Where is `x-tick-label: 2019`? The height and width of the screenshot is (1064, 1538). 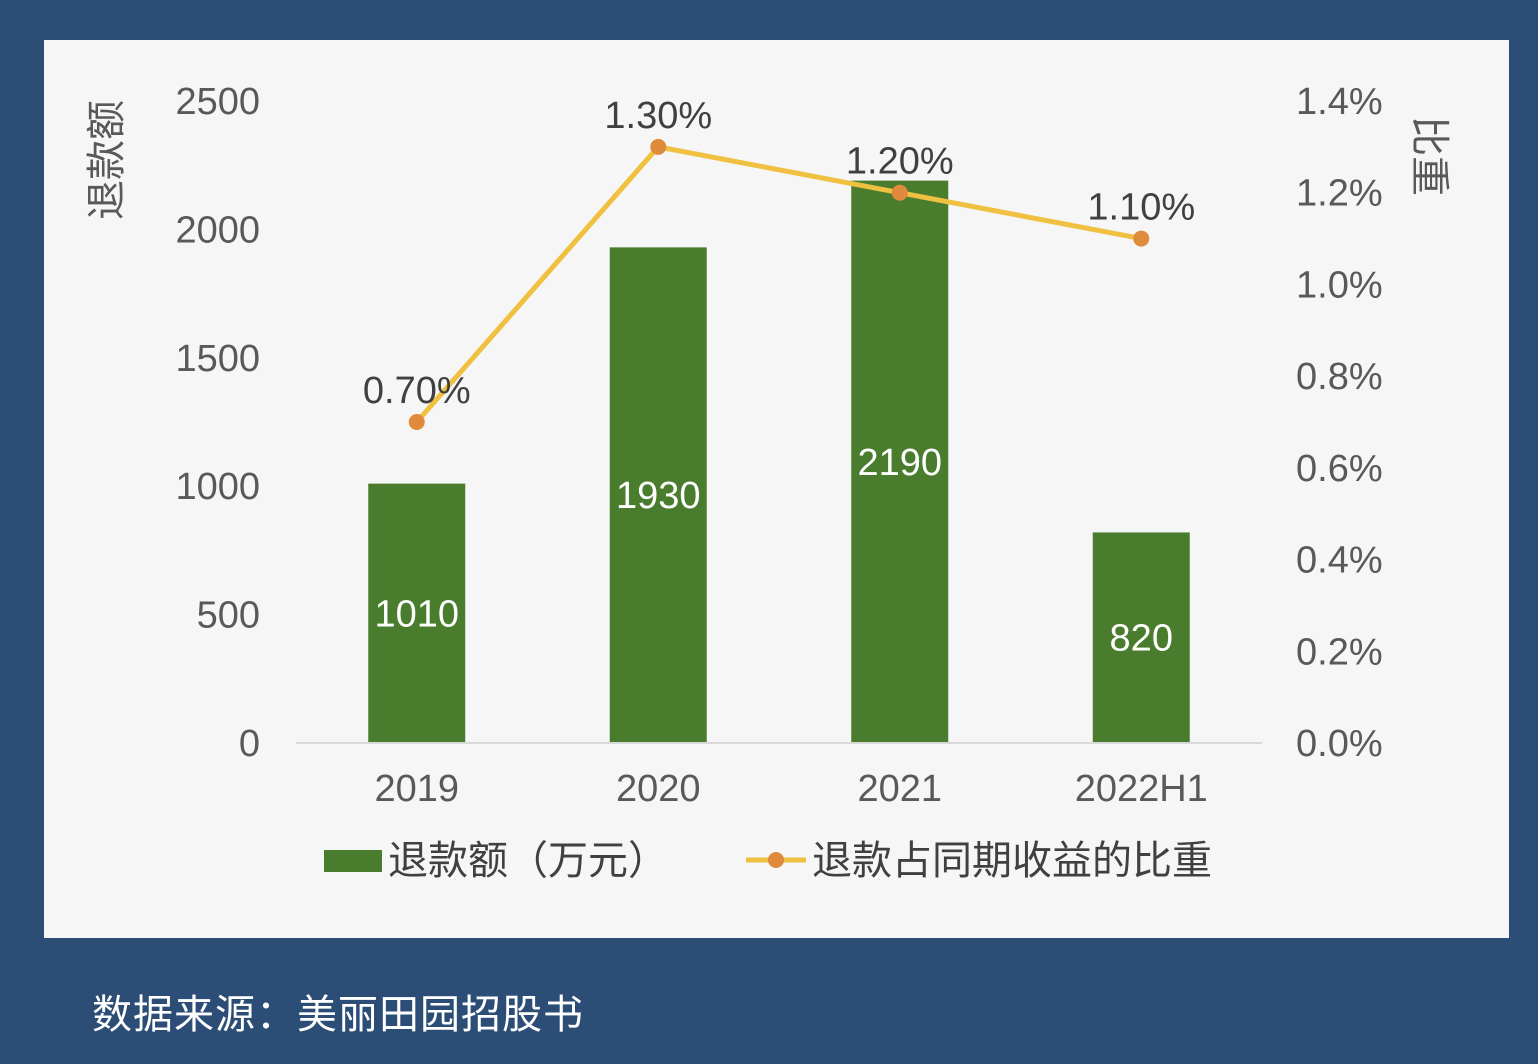
x-tick-label: 2019 is located at coordinates (416, 789).